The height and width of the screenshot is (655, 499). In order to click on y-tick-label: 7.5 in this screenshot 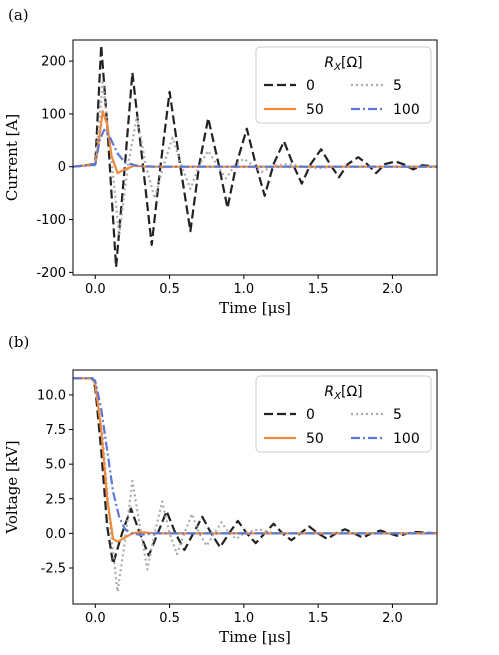, I will do `click(55, 430)`.